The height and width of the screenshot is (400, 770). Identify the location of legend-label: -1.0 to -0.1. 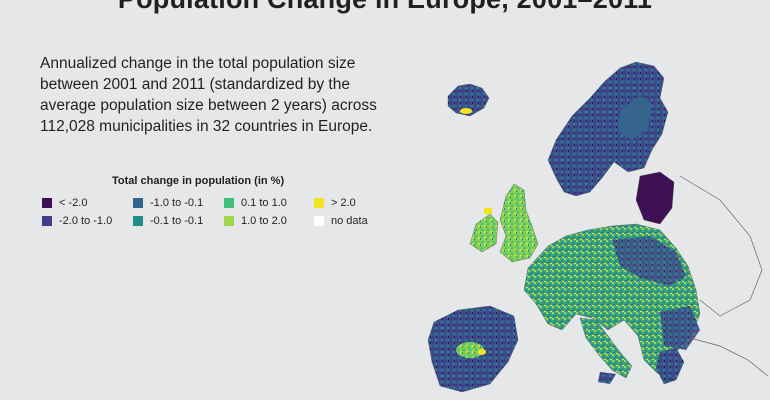
(177, 203).